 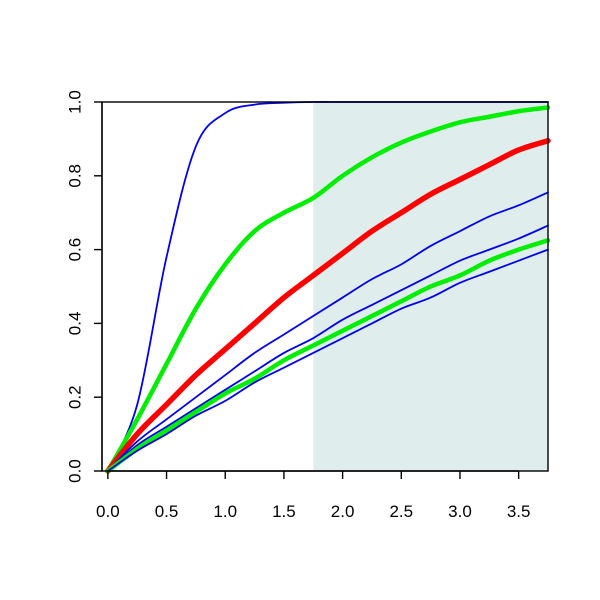 I want to click on x-axis: 0.0 0.5 1.0 1.5 2.0 2.5 3.0 3.5, so click(x=313, y=495).